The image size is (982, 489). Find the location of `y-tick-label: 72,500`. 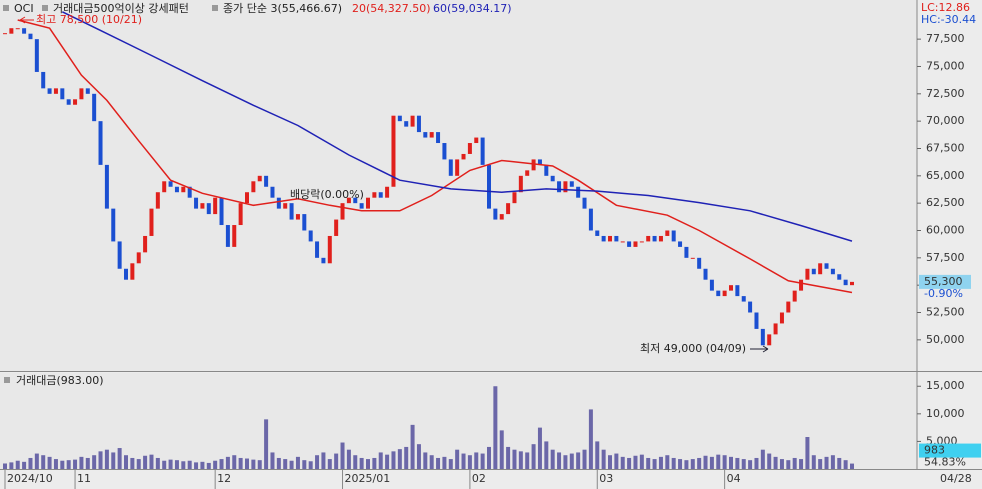

y-tick-label: 72,500 is located at coordinates (945, 93).